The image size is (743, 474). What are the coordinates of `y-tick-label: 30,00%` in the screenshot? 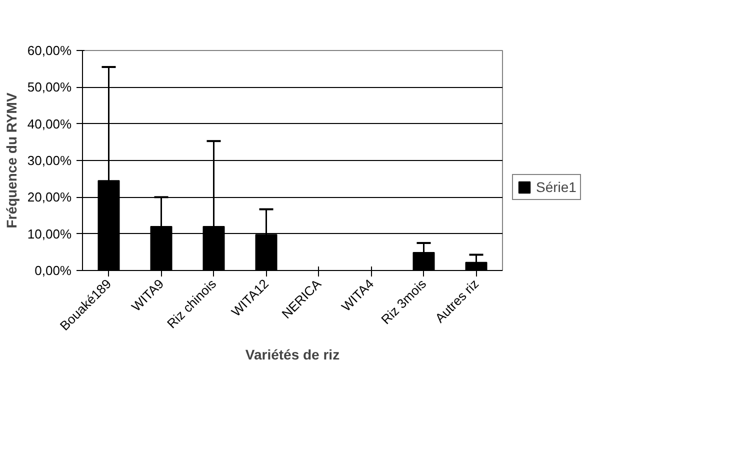 It's located at (49, 160).